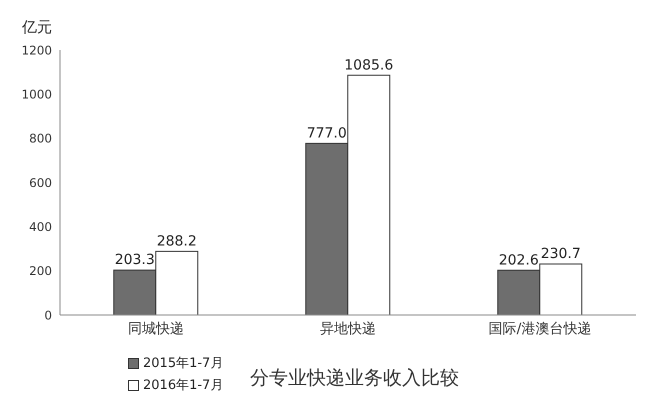  What do you see at coordinates (48, 315) in the screenshot?
I see `y-tick-label: 0` at bounding box center [48, 315].